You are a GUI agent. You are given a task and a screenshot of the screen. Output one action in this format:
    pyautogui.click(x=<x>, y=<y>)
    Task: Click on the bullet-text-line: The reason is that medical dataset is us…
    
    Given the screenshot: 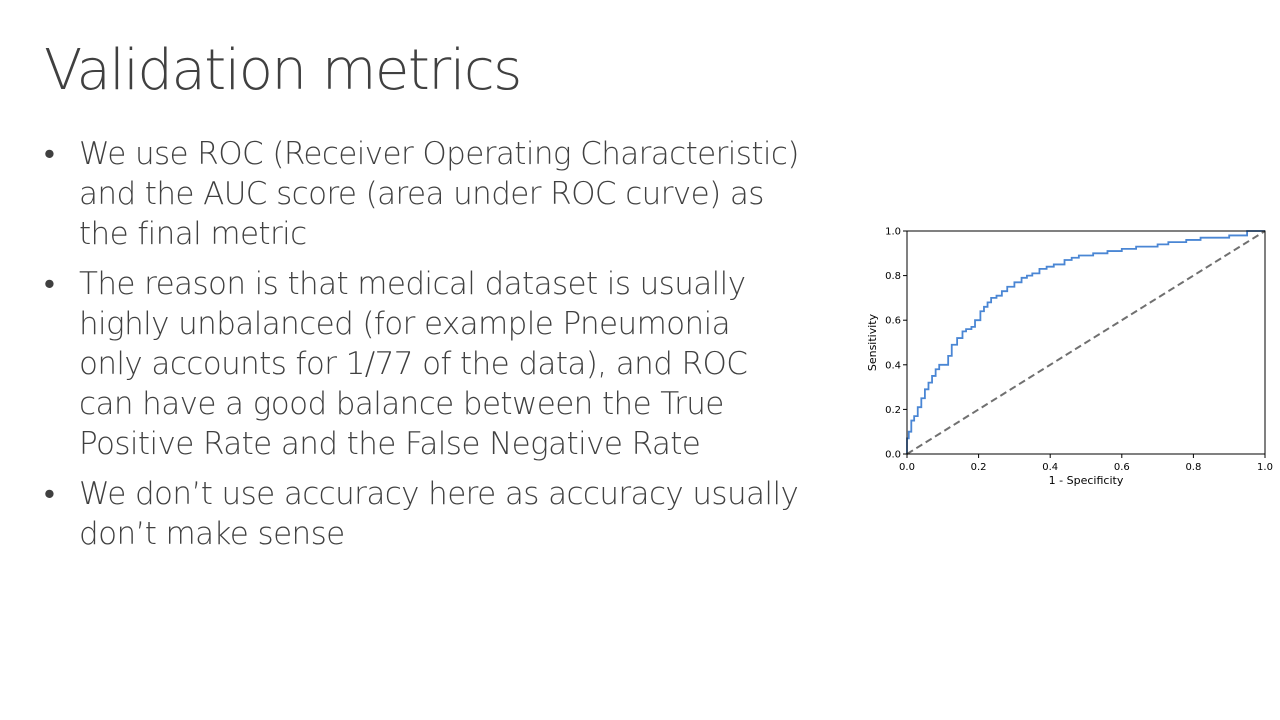 What is the action you would take?
    pyautogui.click(x=412, y=284)
    